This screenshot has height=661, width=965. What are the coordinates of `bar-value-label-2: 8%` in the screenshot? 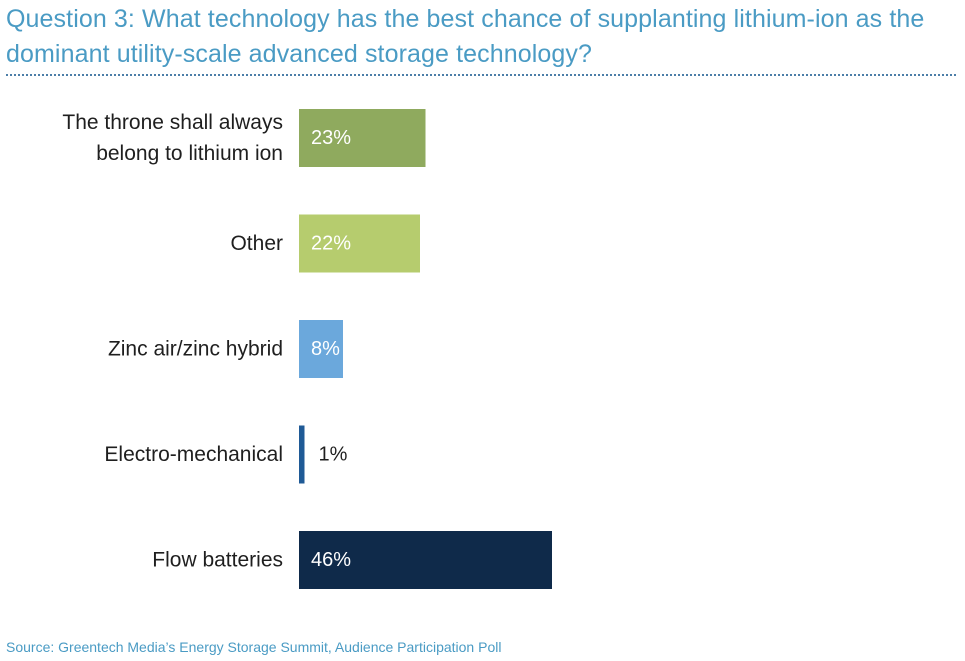 It's located at (325, 349).